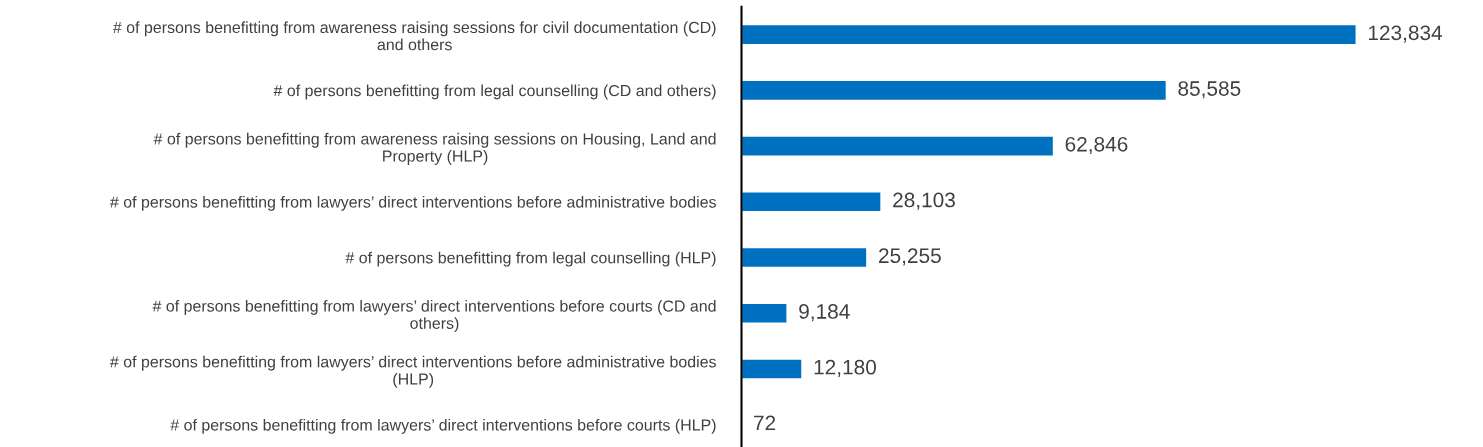  I want to click on data-label: 9,184, so click(824, 313).